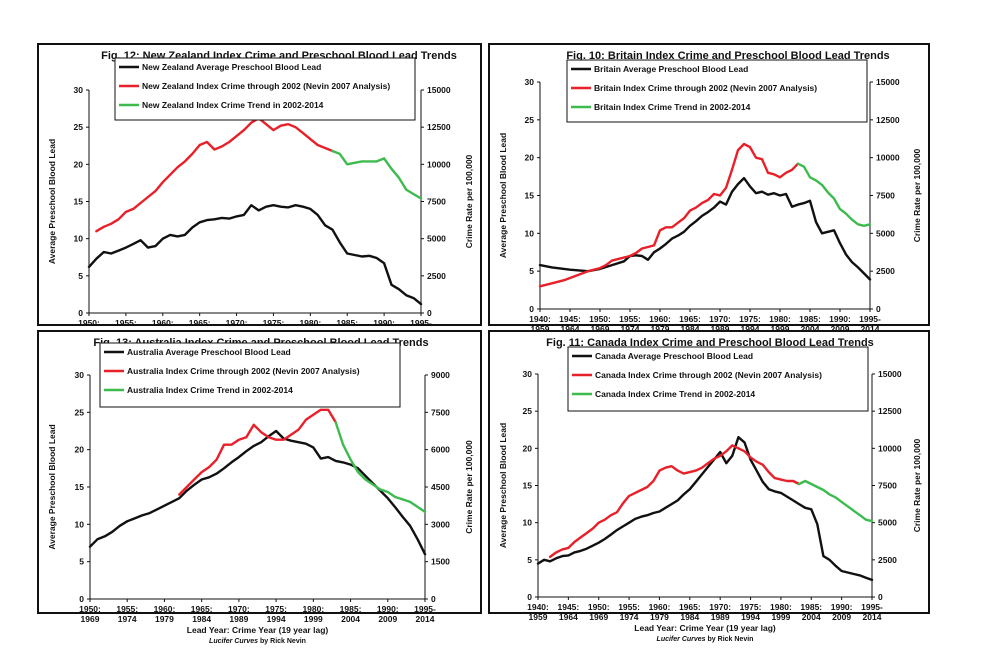  What do you see at coordinates (887, 523) in the screenshot?
I see `y-right-tick-label: 5000` at bounding box center [887, 523].